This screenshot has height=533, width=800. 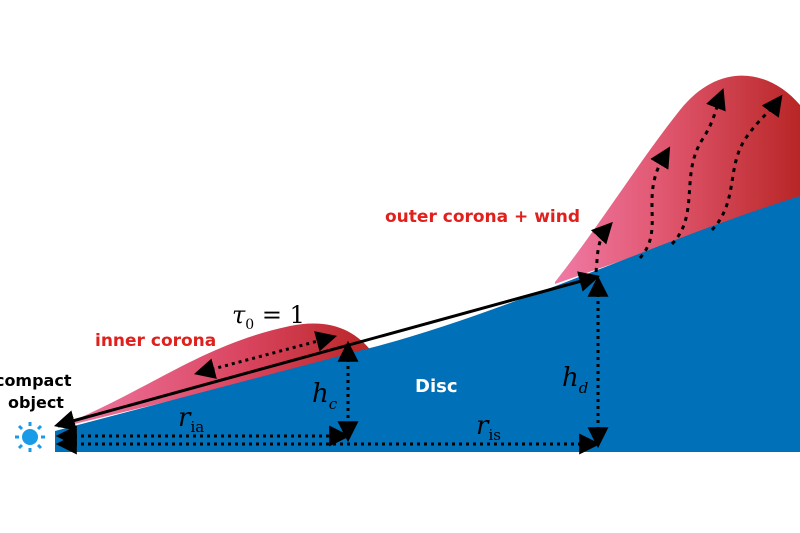 I want to click on wind-arrows, so click(x=686, y=180).